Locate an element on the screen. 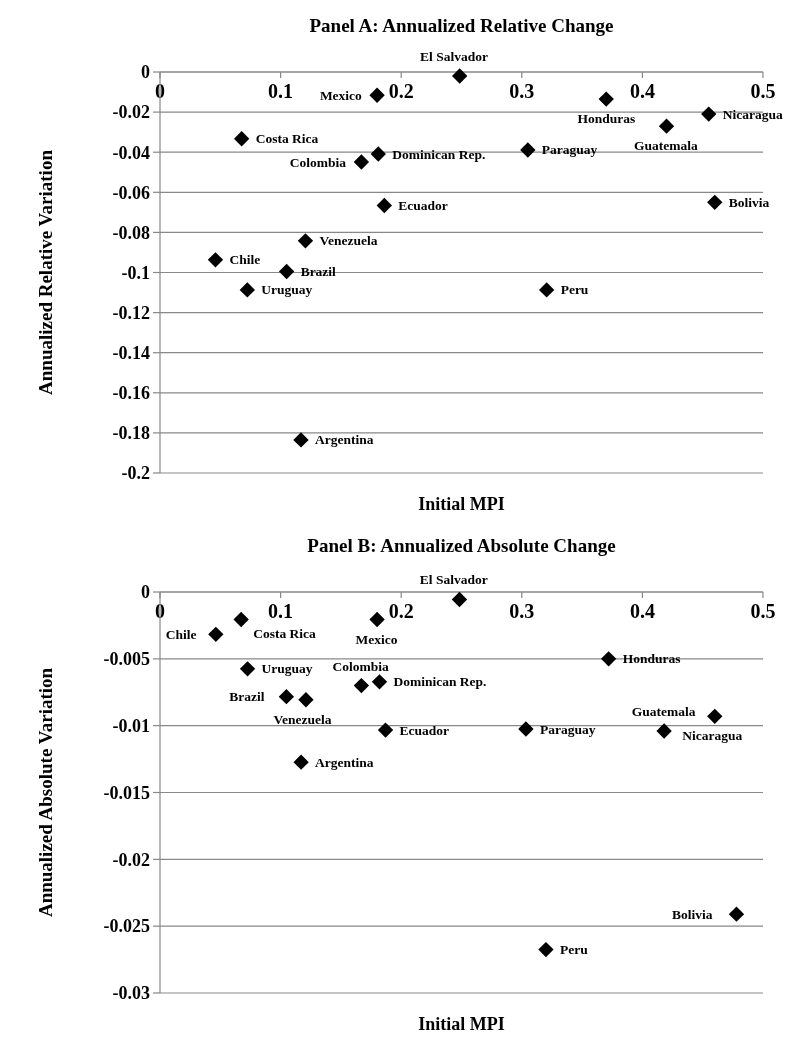  y-tick-label: -0.06 is located at coordinates (131, 192).